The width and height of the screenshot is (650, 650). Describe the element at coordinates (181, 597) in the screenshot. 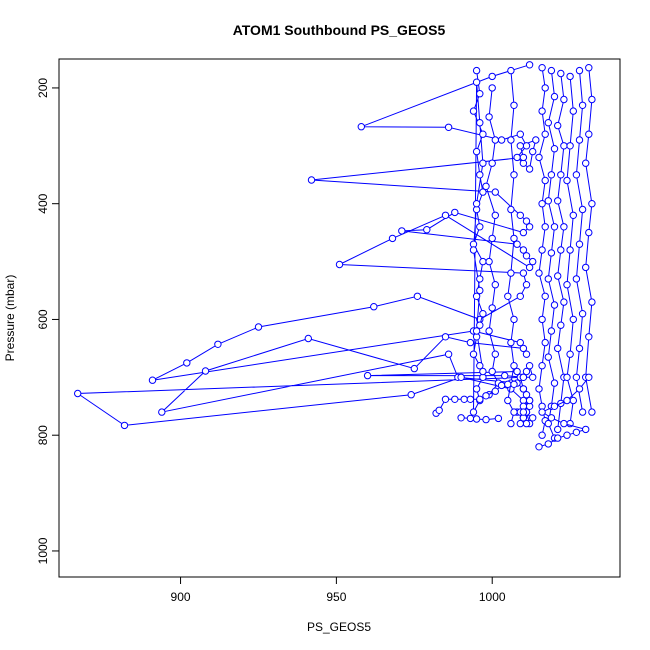

I see `x-tick-label: 900` at that location.